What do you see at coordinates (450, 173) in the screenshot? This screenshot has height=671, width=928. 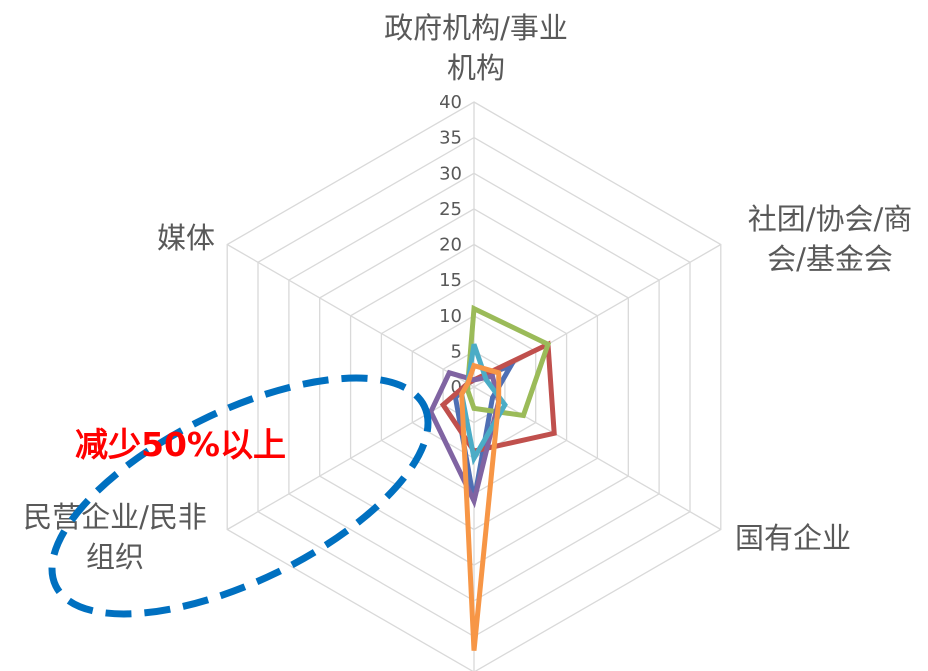 I see `tick-label: 30` at bounding box center [450, 173].